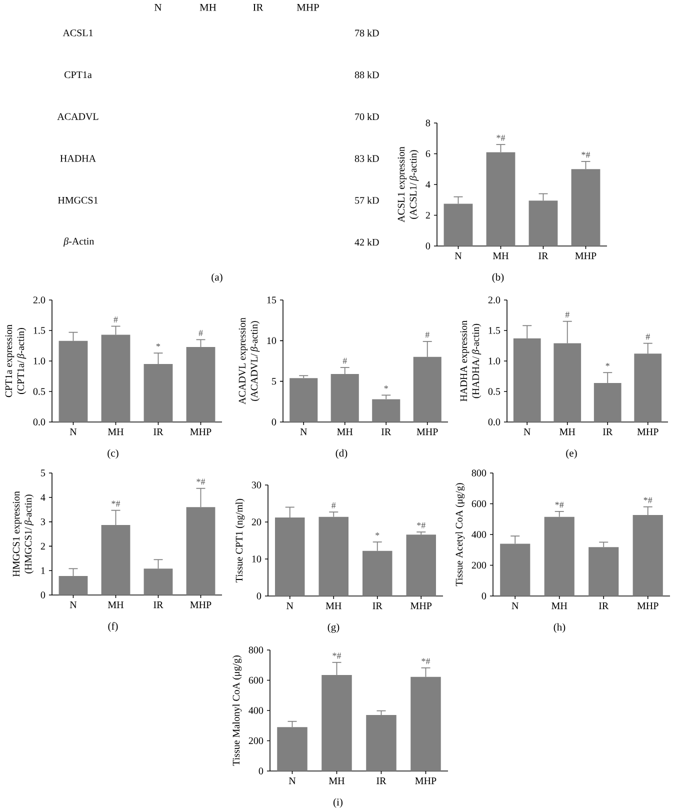 The image size is (680, 809). What do you see at coordinates (43, 570) in the screenshot?
I see `y-tick-label: 1` at bounding box center [43, 570].